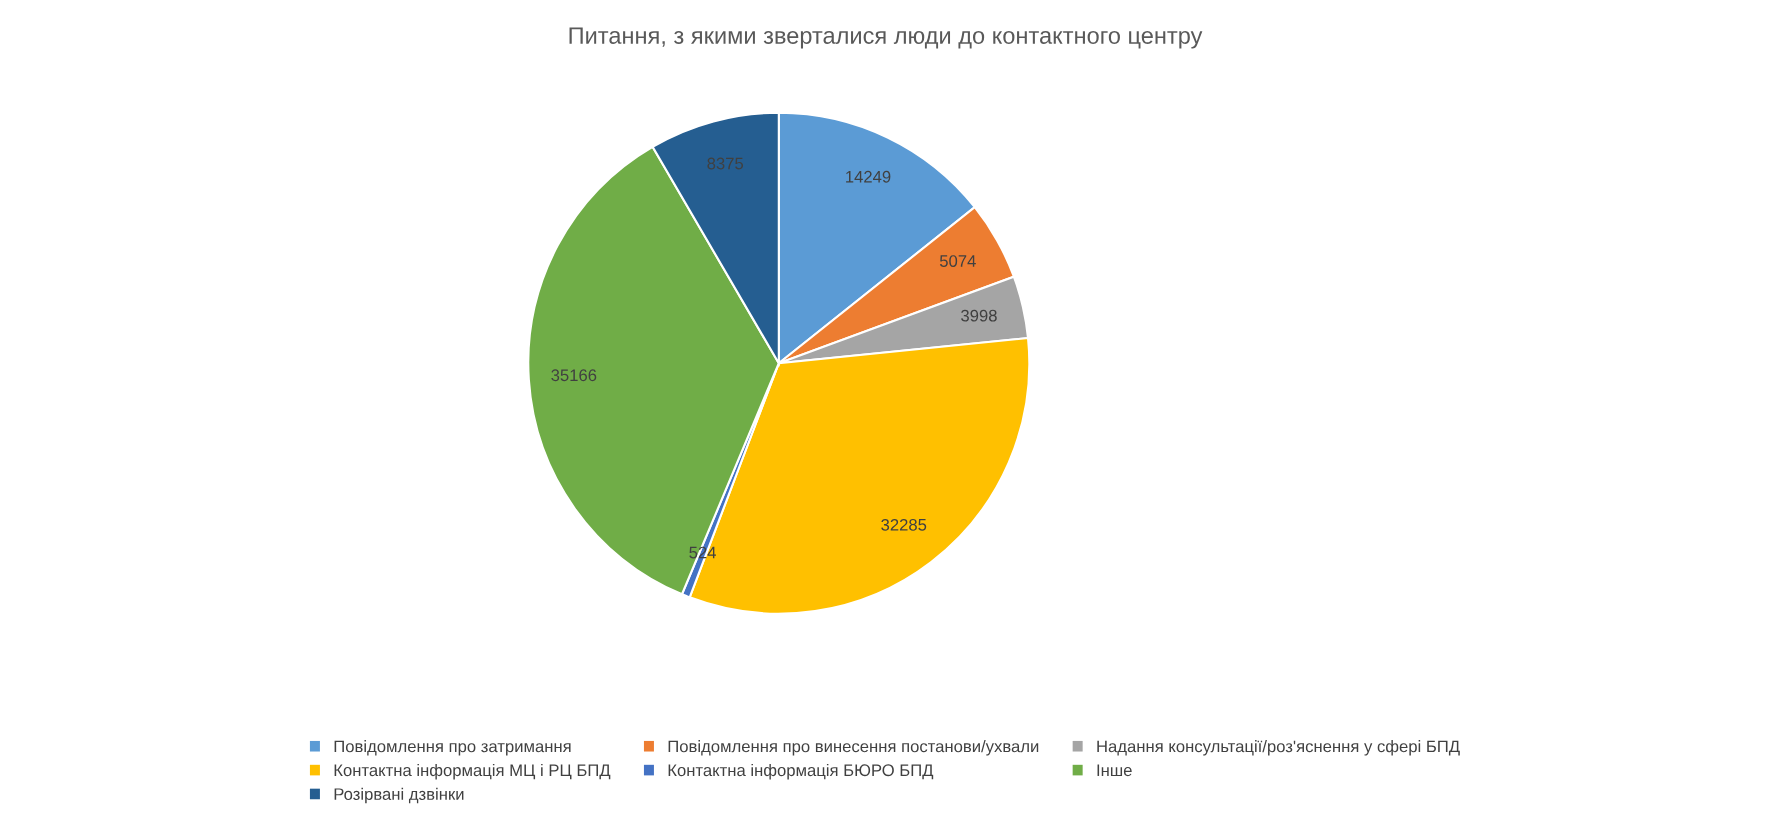  What do you see at coordinates (1278, 748) in the screenshot?
I see `legend-label: Надання консультації/роз'яснення у сфері БПД` at bounding box center [1278, 748].